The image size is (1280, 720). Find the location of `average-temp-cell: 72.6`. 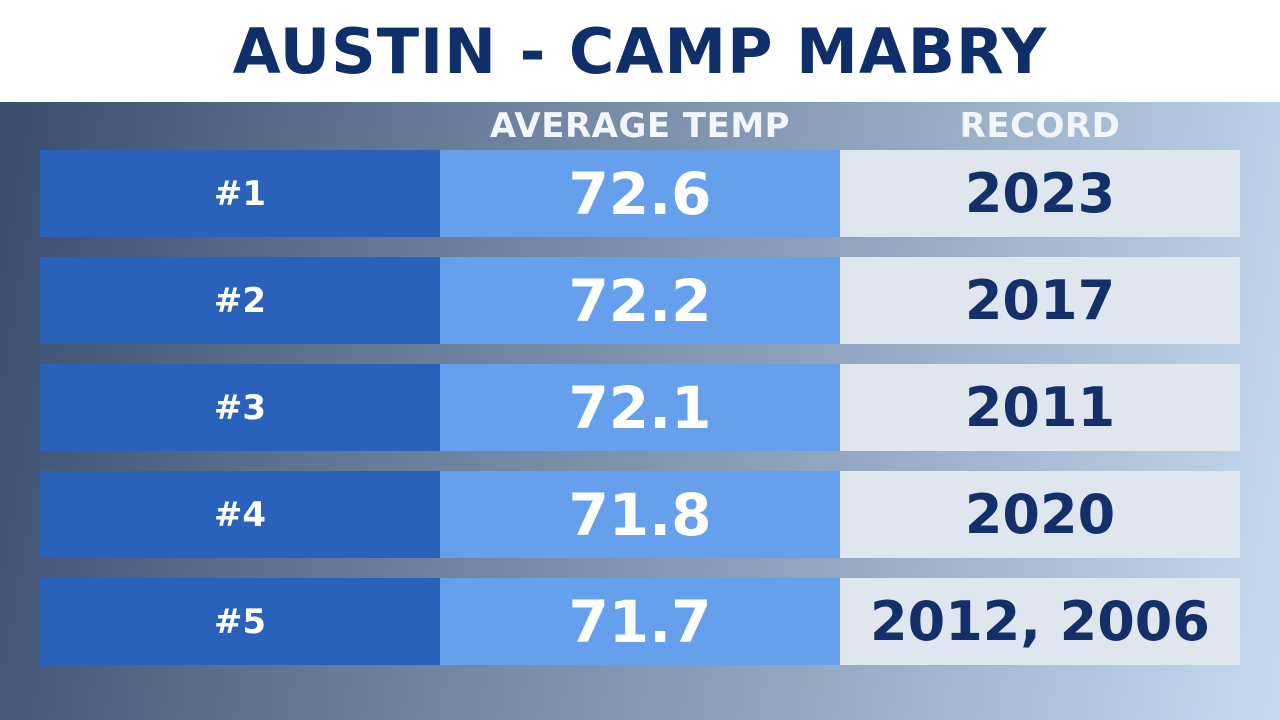

average-temp-cell: 72.6 is located at coordinates (640, 193).